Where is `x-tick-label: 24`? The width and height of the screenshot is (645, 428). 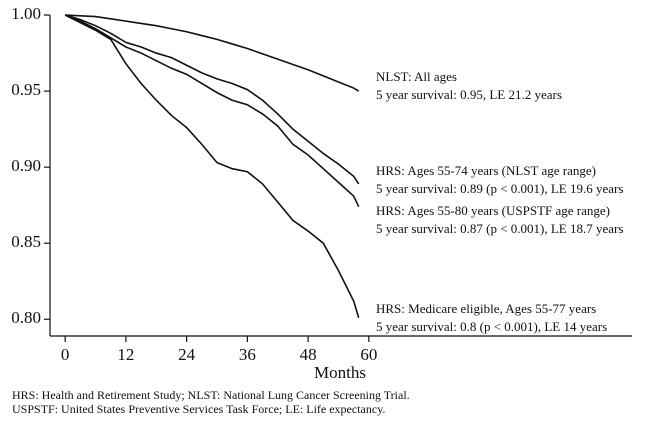 x-tick-label: 24 is located at coordinates (187, 354).